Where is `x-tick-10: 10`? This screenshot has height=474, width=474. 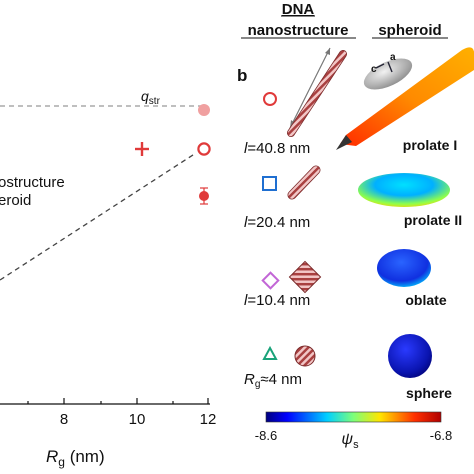
x-tick-10: 10 is located at coordinates (137, 419).